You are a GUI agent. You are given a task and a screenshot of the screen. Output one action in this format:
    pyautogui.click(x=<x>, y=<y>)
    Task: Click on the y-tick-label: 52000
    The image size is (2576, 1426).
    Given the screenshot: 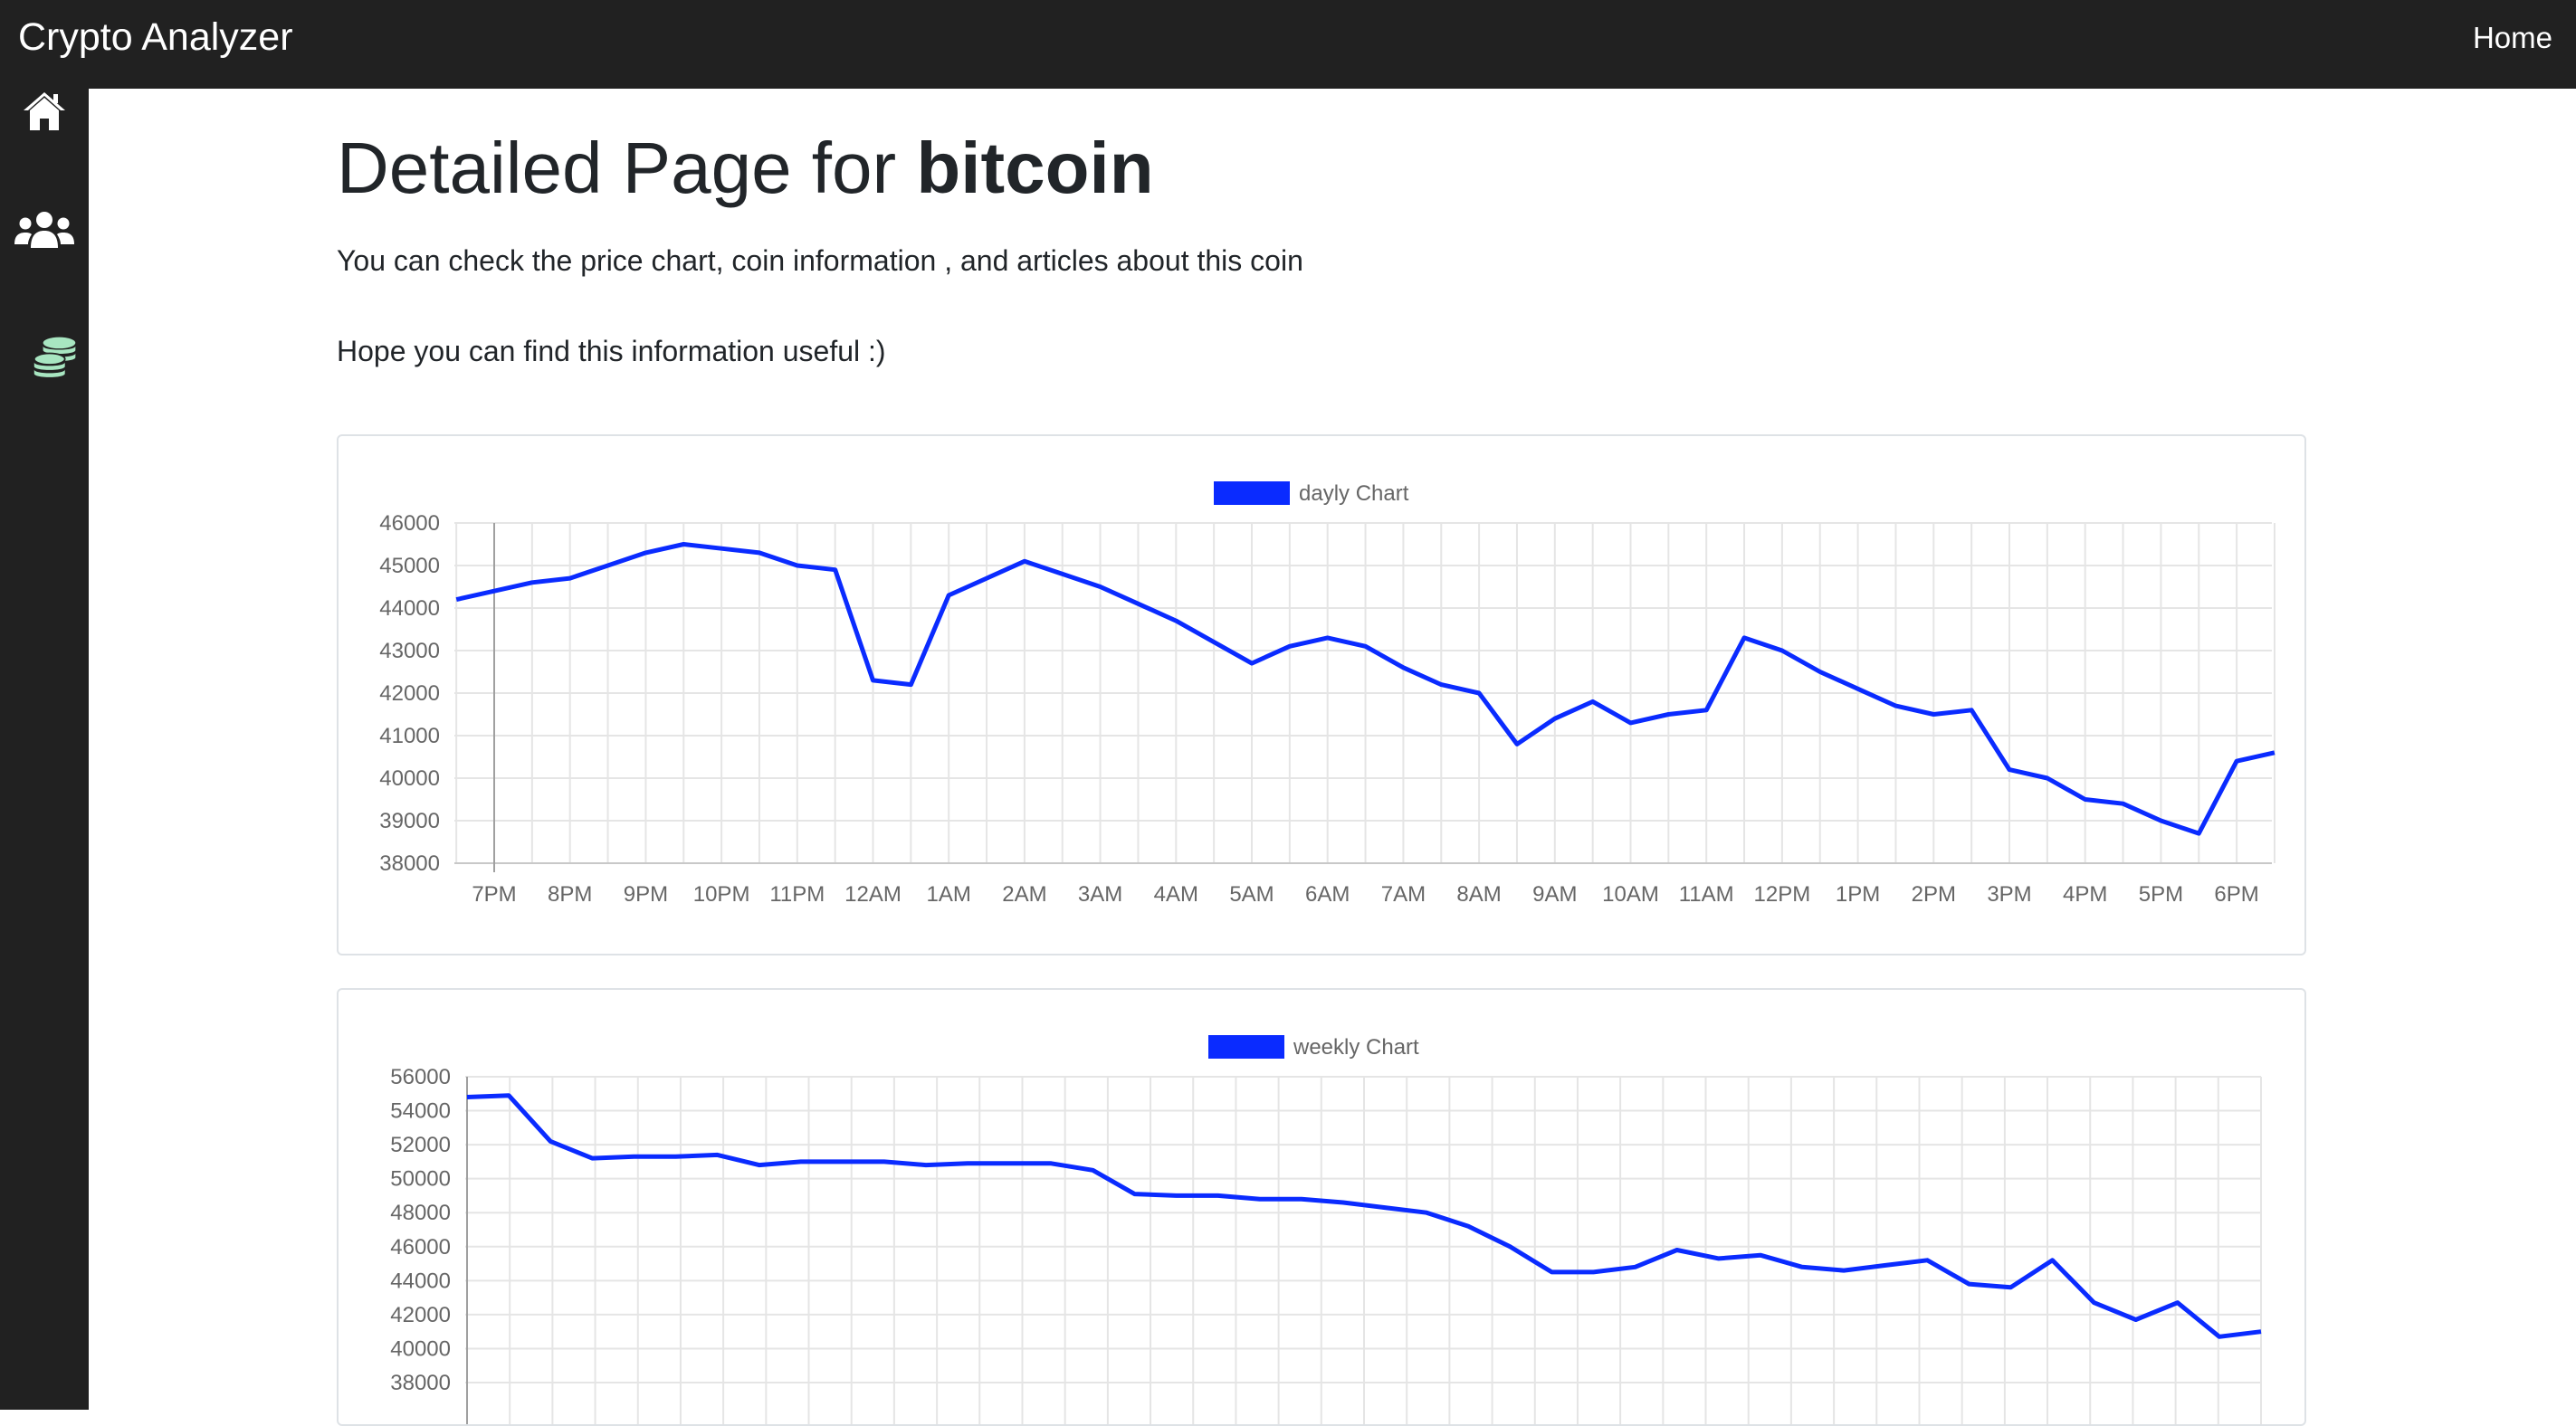 What is the action you would take?
    pyautogui.click(x=421, y=1145)
    